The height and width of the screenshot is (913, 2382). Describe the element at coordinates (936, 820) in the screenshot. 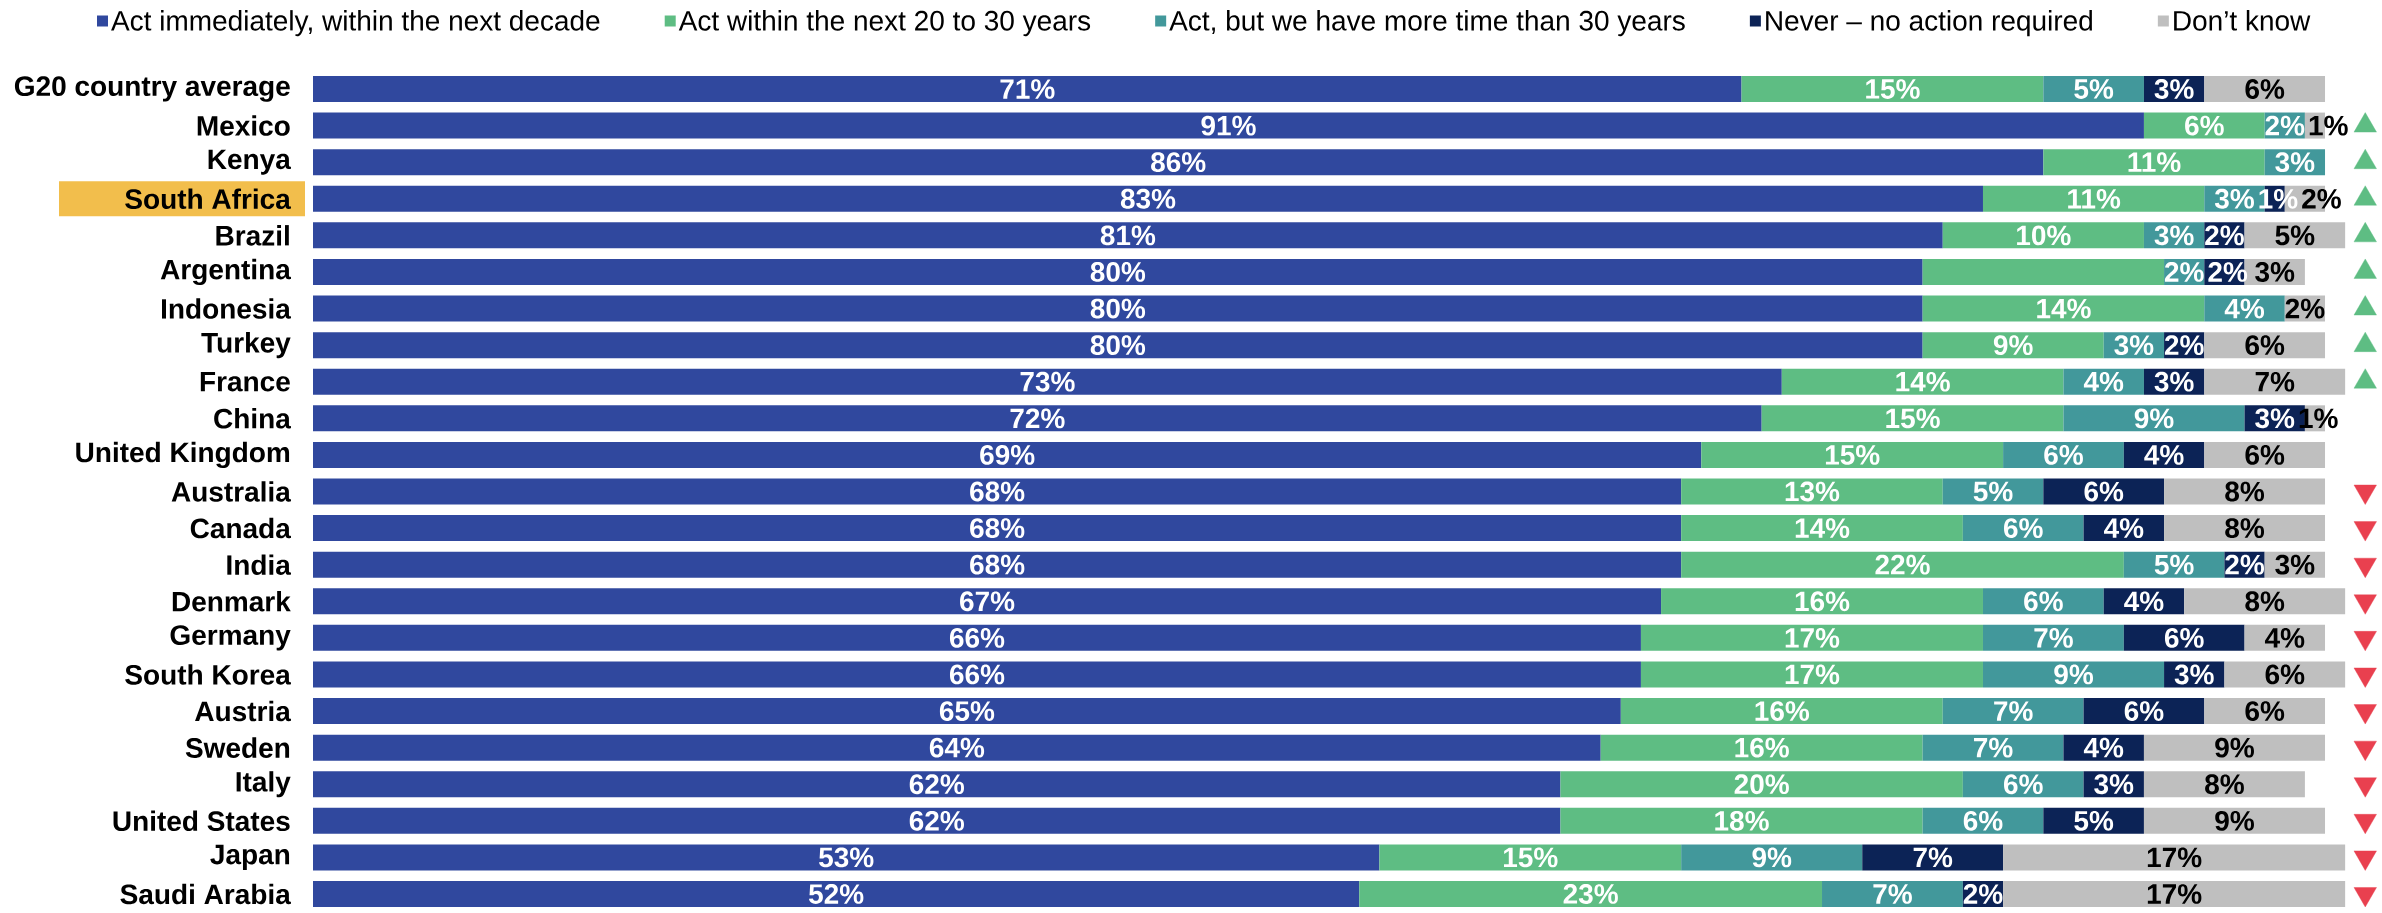

I see `data-label: 62%` at that location.